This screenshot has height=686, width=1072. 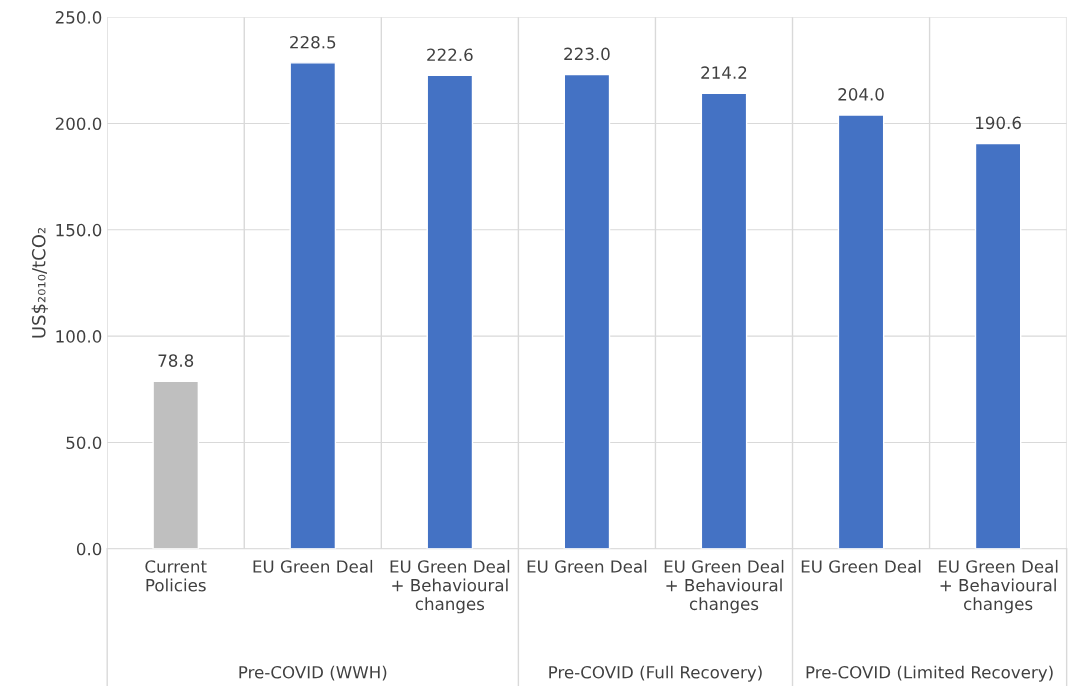 I want to click on y-tick-label: 200.0, so click(x=78, y=124).